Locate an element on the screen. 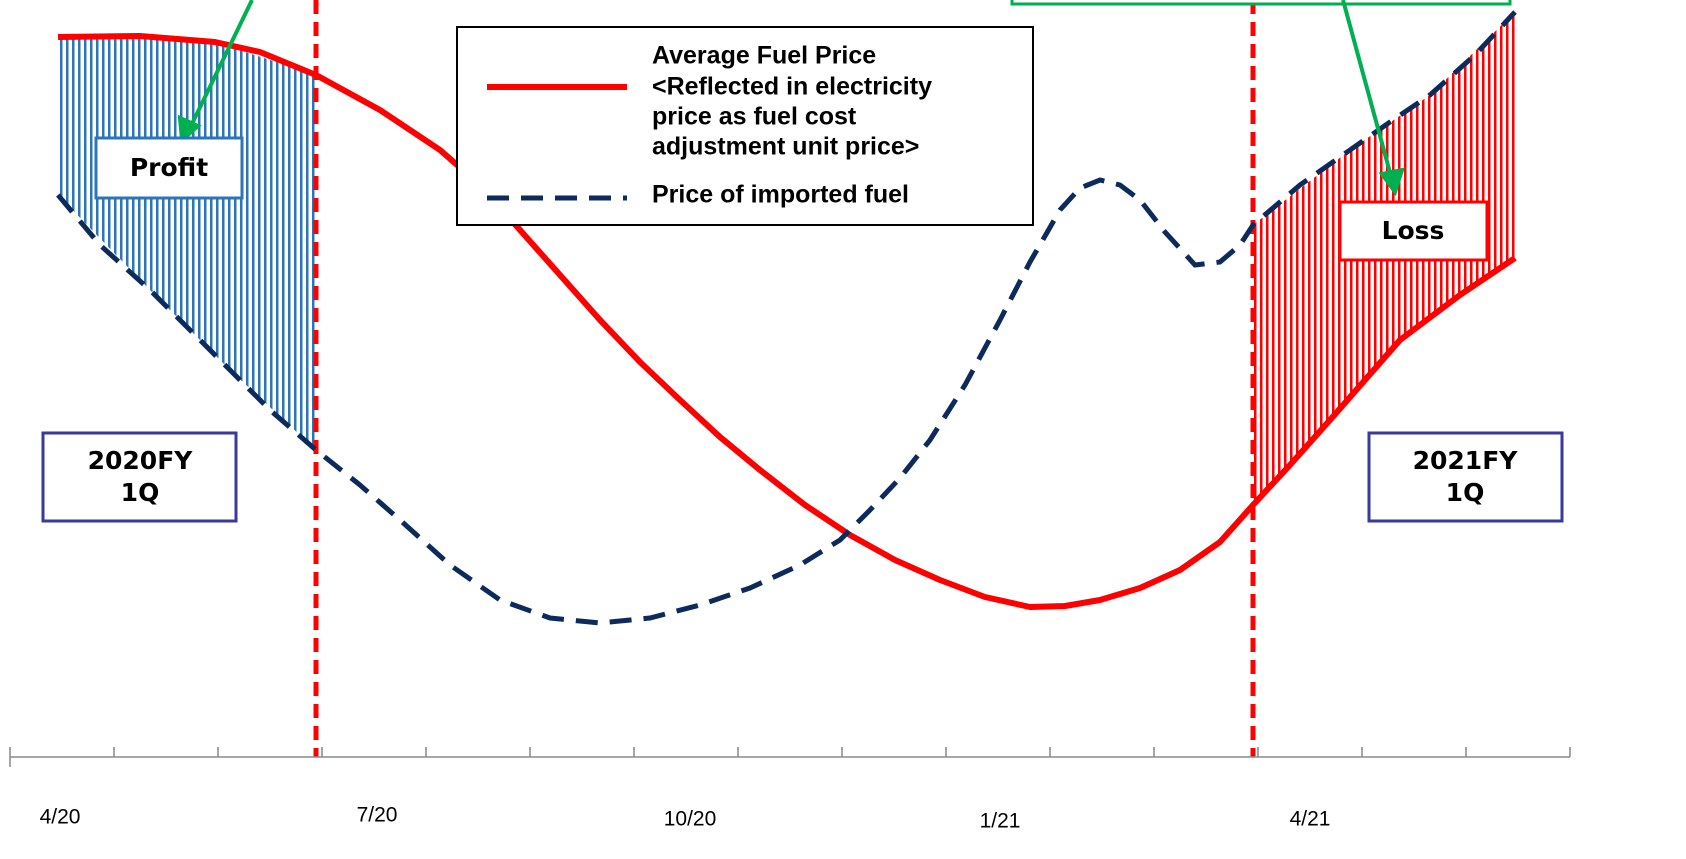 The width and height of the screenshot is (1686, 859). profit-box is located at coordinates (169, 168).